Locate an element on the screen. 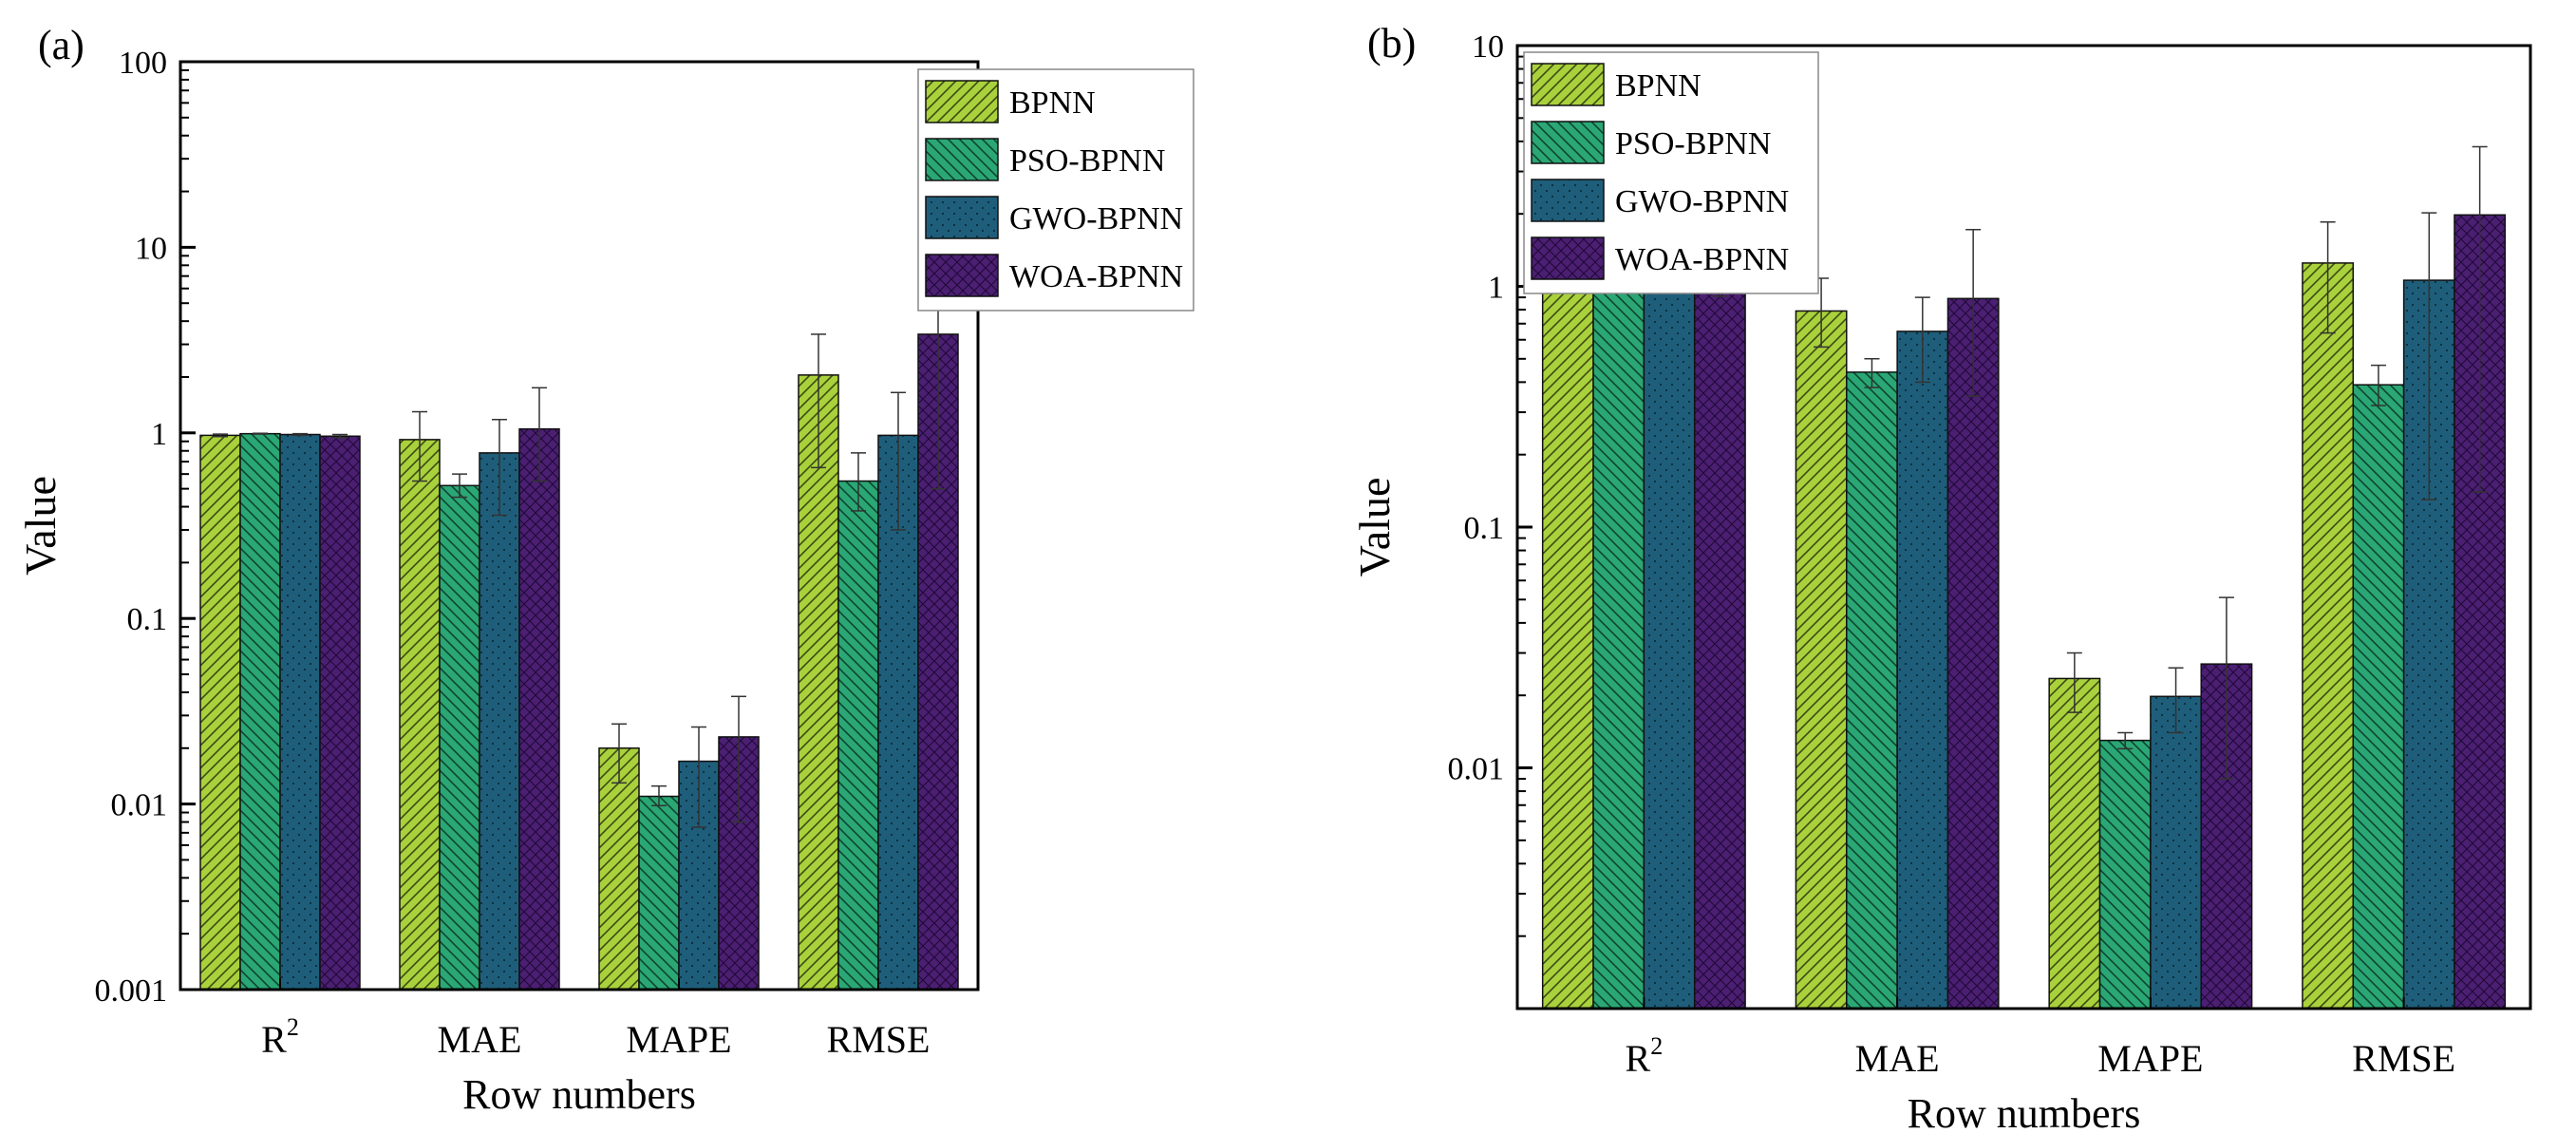  bar-bpnn-rmse is located at coordinates (2328, 636).